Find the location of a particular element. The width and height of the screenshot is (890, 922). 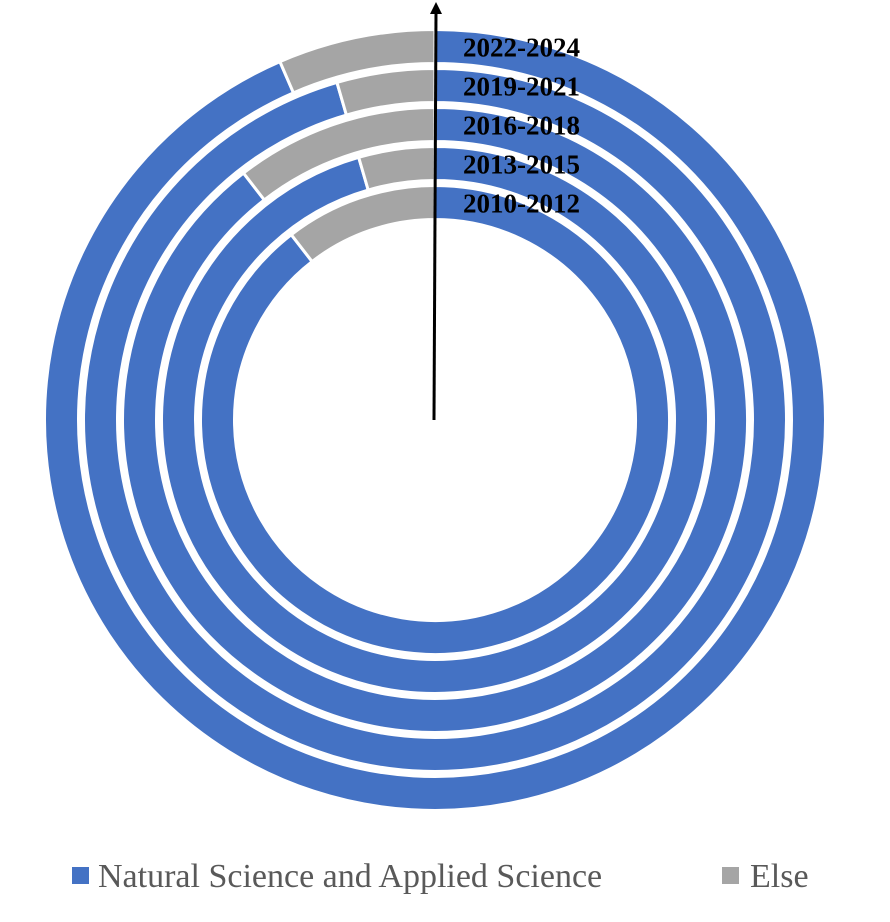

legend-label-else: Else is located at coordinates (779, 876).